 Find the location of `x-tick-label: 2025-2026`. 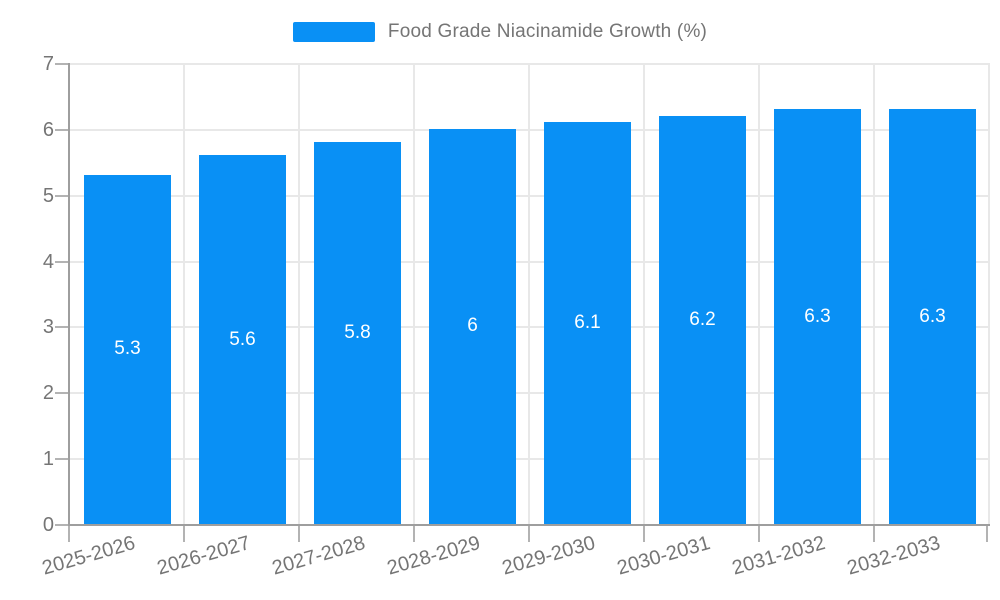

x-tick-label: 2025-2026 is located at coordinates (88, 556).